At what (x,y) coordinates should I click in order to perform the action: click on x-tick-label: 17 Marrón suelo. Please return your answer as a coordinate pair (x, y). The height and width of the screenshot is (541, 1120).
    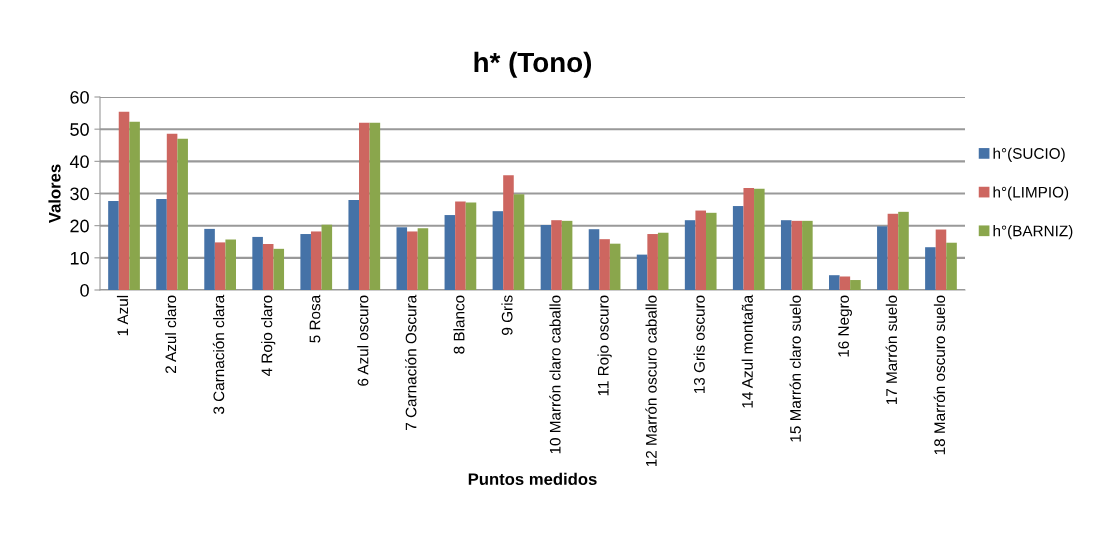
    Looking at the image, I should click on (891, 350).